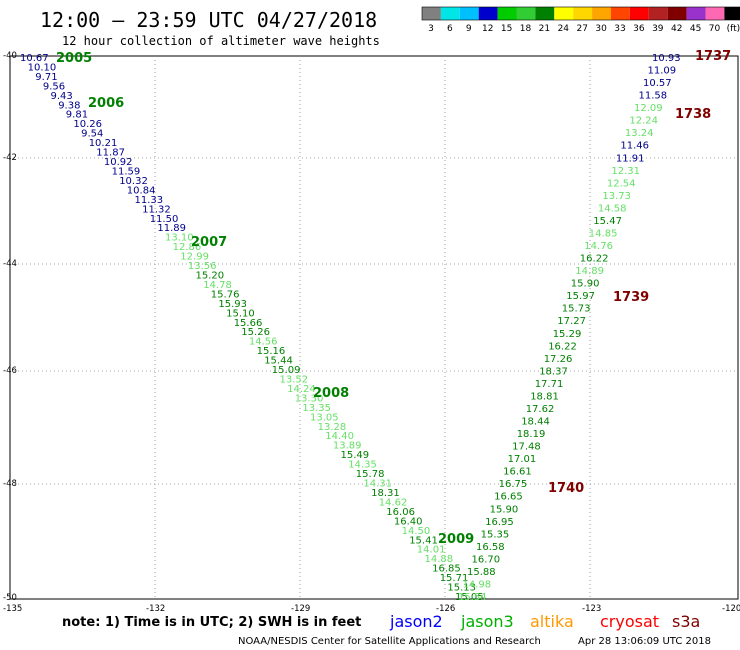  Describe the element at coordinates (589, 271) in the screenshot. I see `swh-value: 14.89` at that location.